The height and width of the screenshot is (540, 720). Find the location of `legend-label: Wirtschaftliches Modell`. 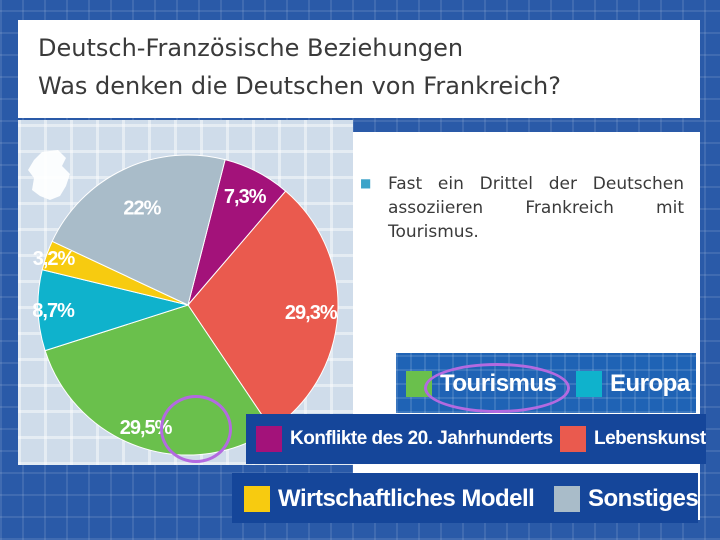

legend-label: Wirtschaftliches Modell is located at coordinates (406, 498).